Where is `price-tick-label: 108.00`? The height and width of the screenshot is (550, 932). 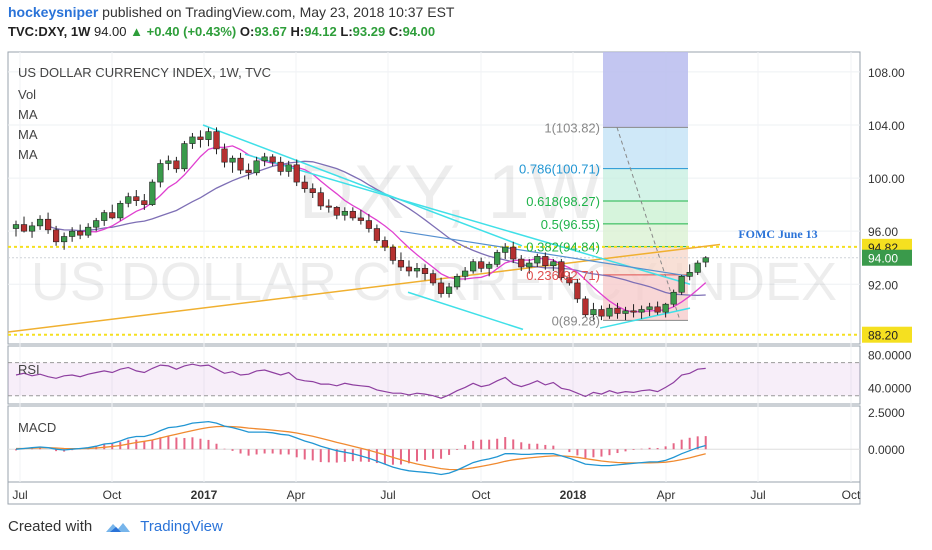
price-tick-label: 108.00 is located at coordinates (886, 73).